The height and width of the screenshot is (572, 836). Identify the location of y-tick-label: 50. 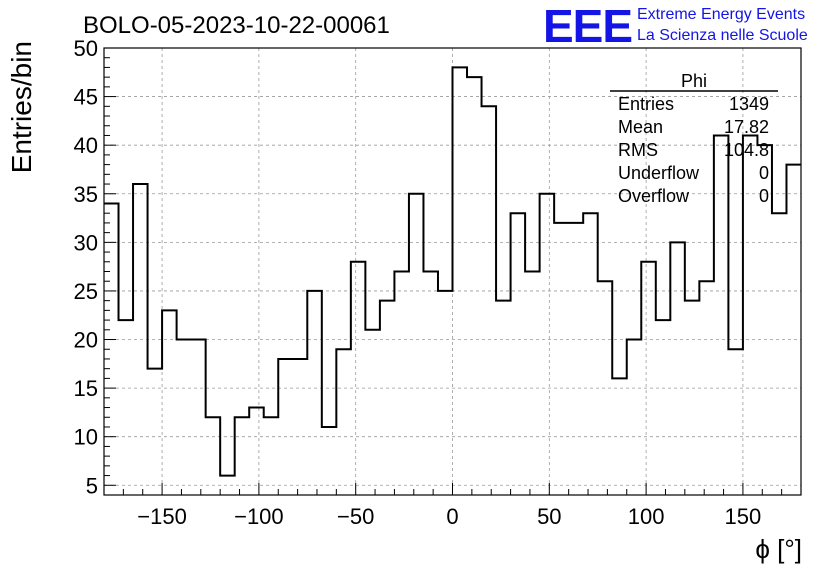
(86, 48).